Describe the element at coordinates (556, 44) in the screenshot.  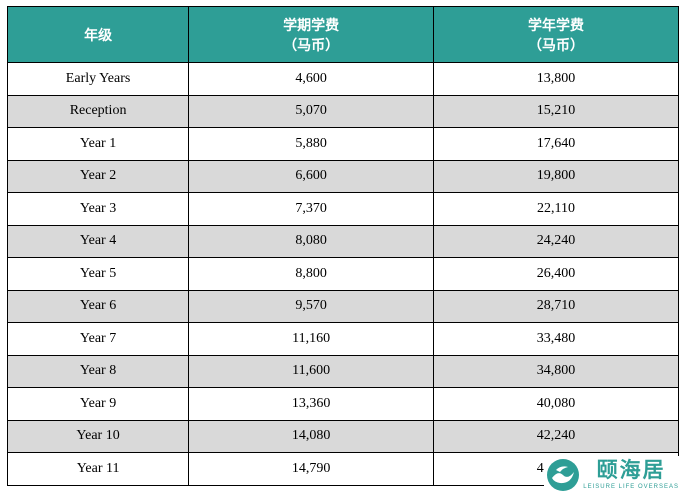
I see `header-year-line2: （马币）` at that location.